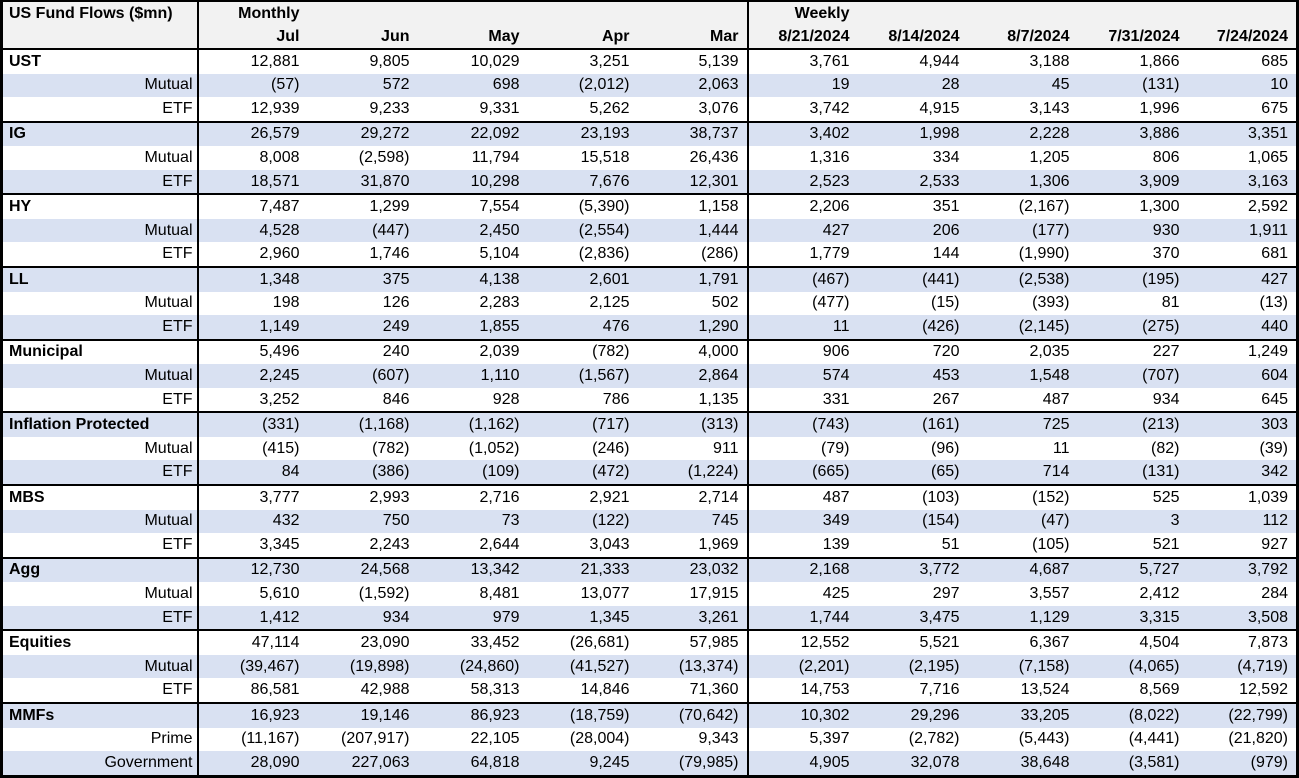 This screenshot has width=1299, height=778. I want to click on cell-mutual-8-21-2024: 427, so click(802, 230).